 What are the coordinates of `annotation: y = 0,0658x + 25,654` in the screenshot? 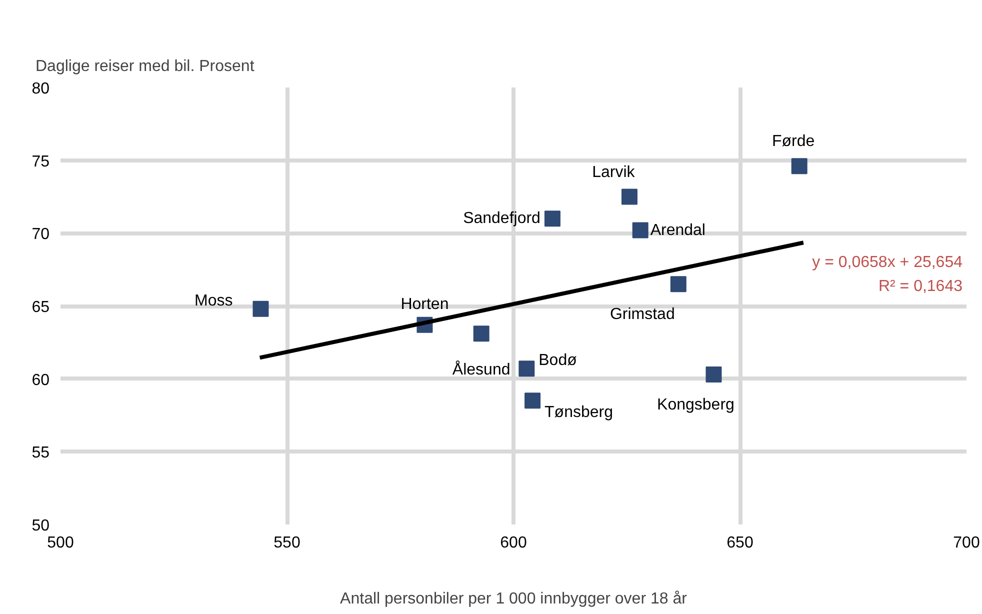 It's located at (887, 262).